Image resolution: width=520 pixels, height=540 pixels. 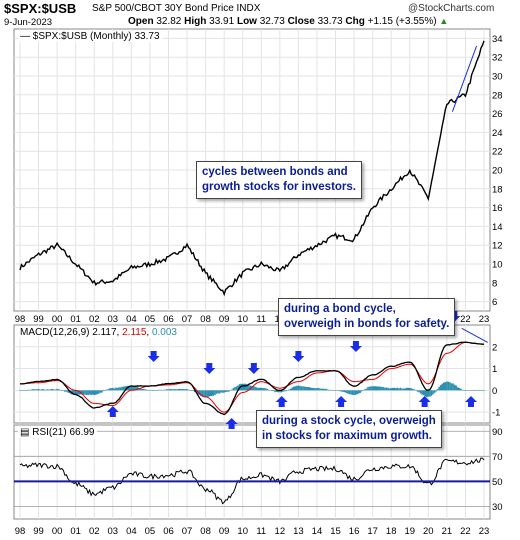 I want to click on x-tick-label-top: 01, so click(x=75, y=319).